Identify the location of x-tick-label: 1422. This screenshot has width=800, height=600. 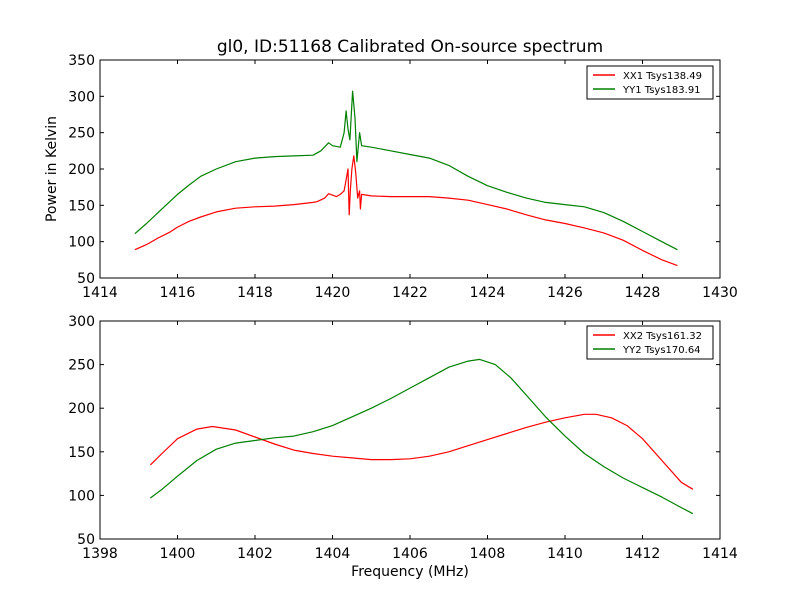
(410, 293).